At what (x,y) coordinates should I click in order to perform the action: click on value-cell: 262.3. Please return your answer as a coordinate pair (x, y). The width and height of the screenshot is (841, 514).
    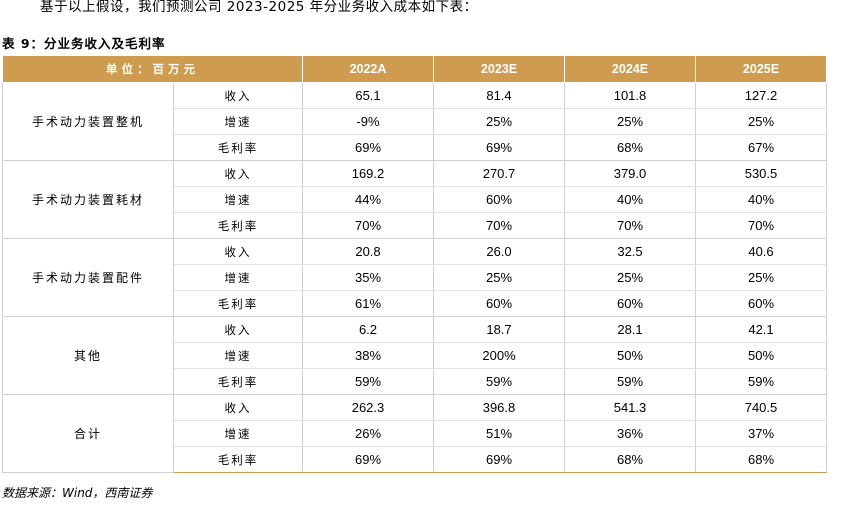
    Looking at the image, I should click on (368, 407).